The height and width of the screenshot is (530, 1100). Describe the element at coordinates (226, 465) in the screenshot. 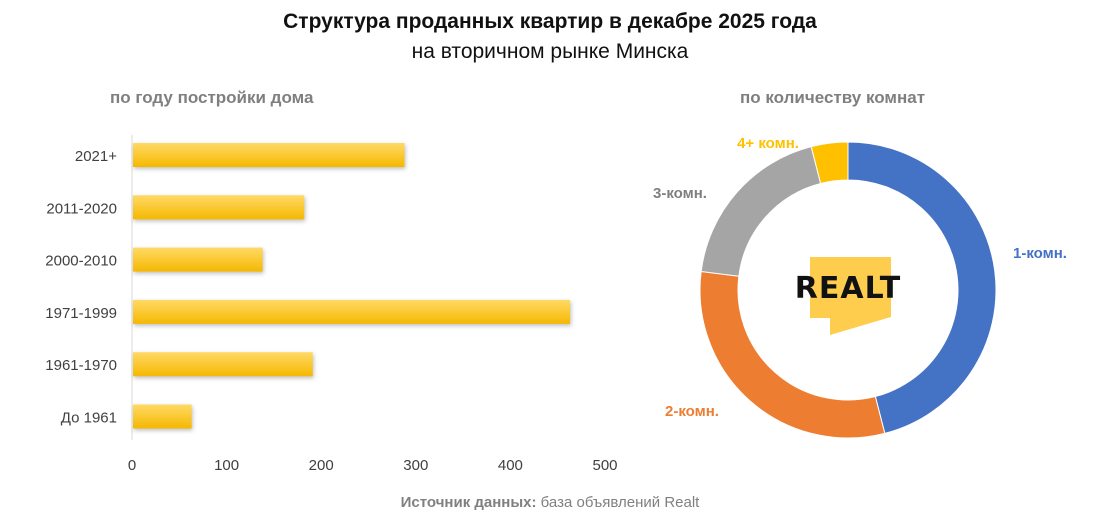

I see `x-tick-label: 100` at that location.